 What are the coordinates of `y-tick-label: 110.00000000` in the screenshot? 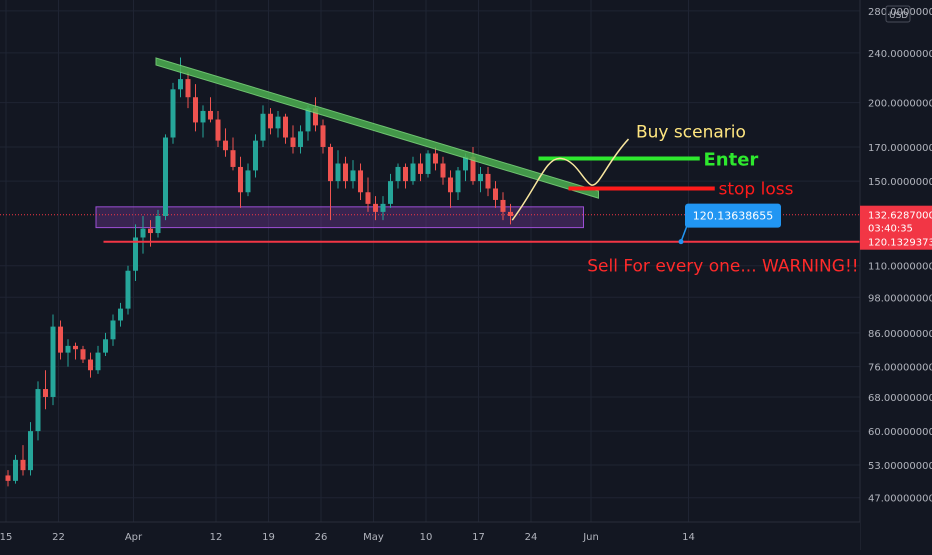 It's located at (900, 267).